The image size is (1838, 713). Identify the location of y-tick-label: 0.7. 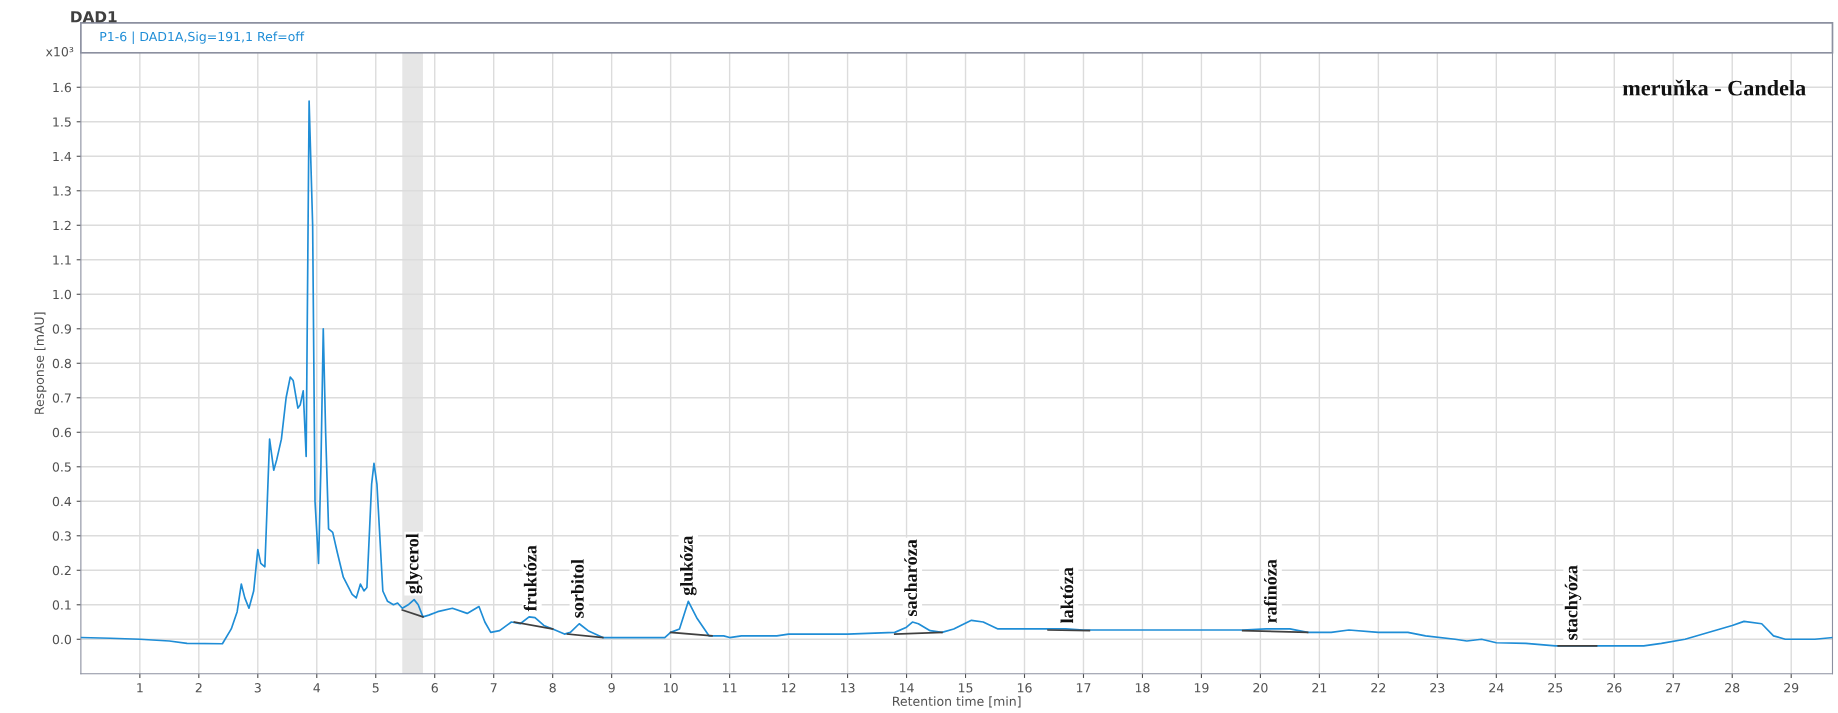
(61, 398).